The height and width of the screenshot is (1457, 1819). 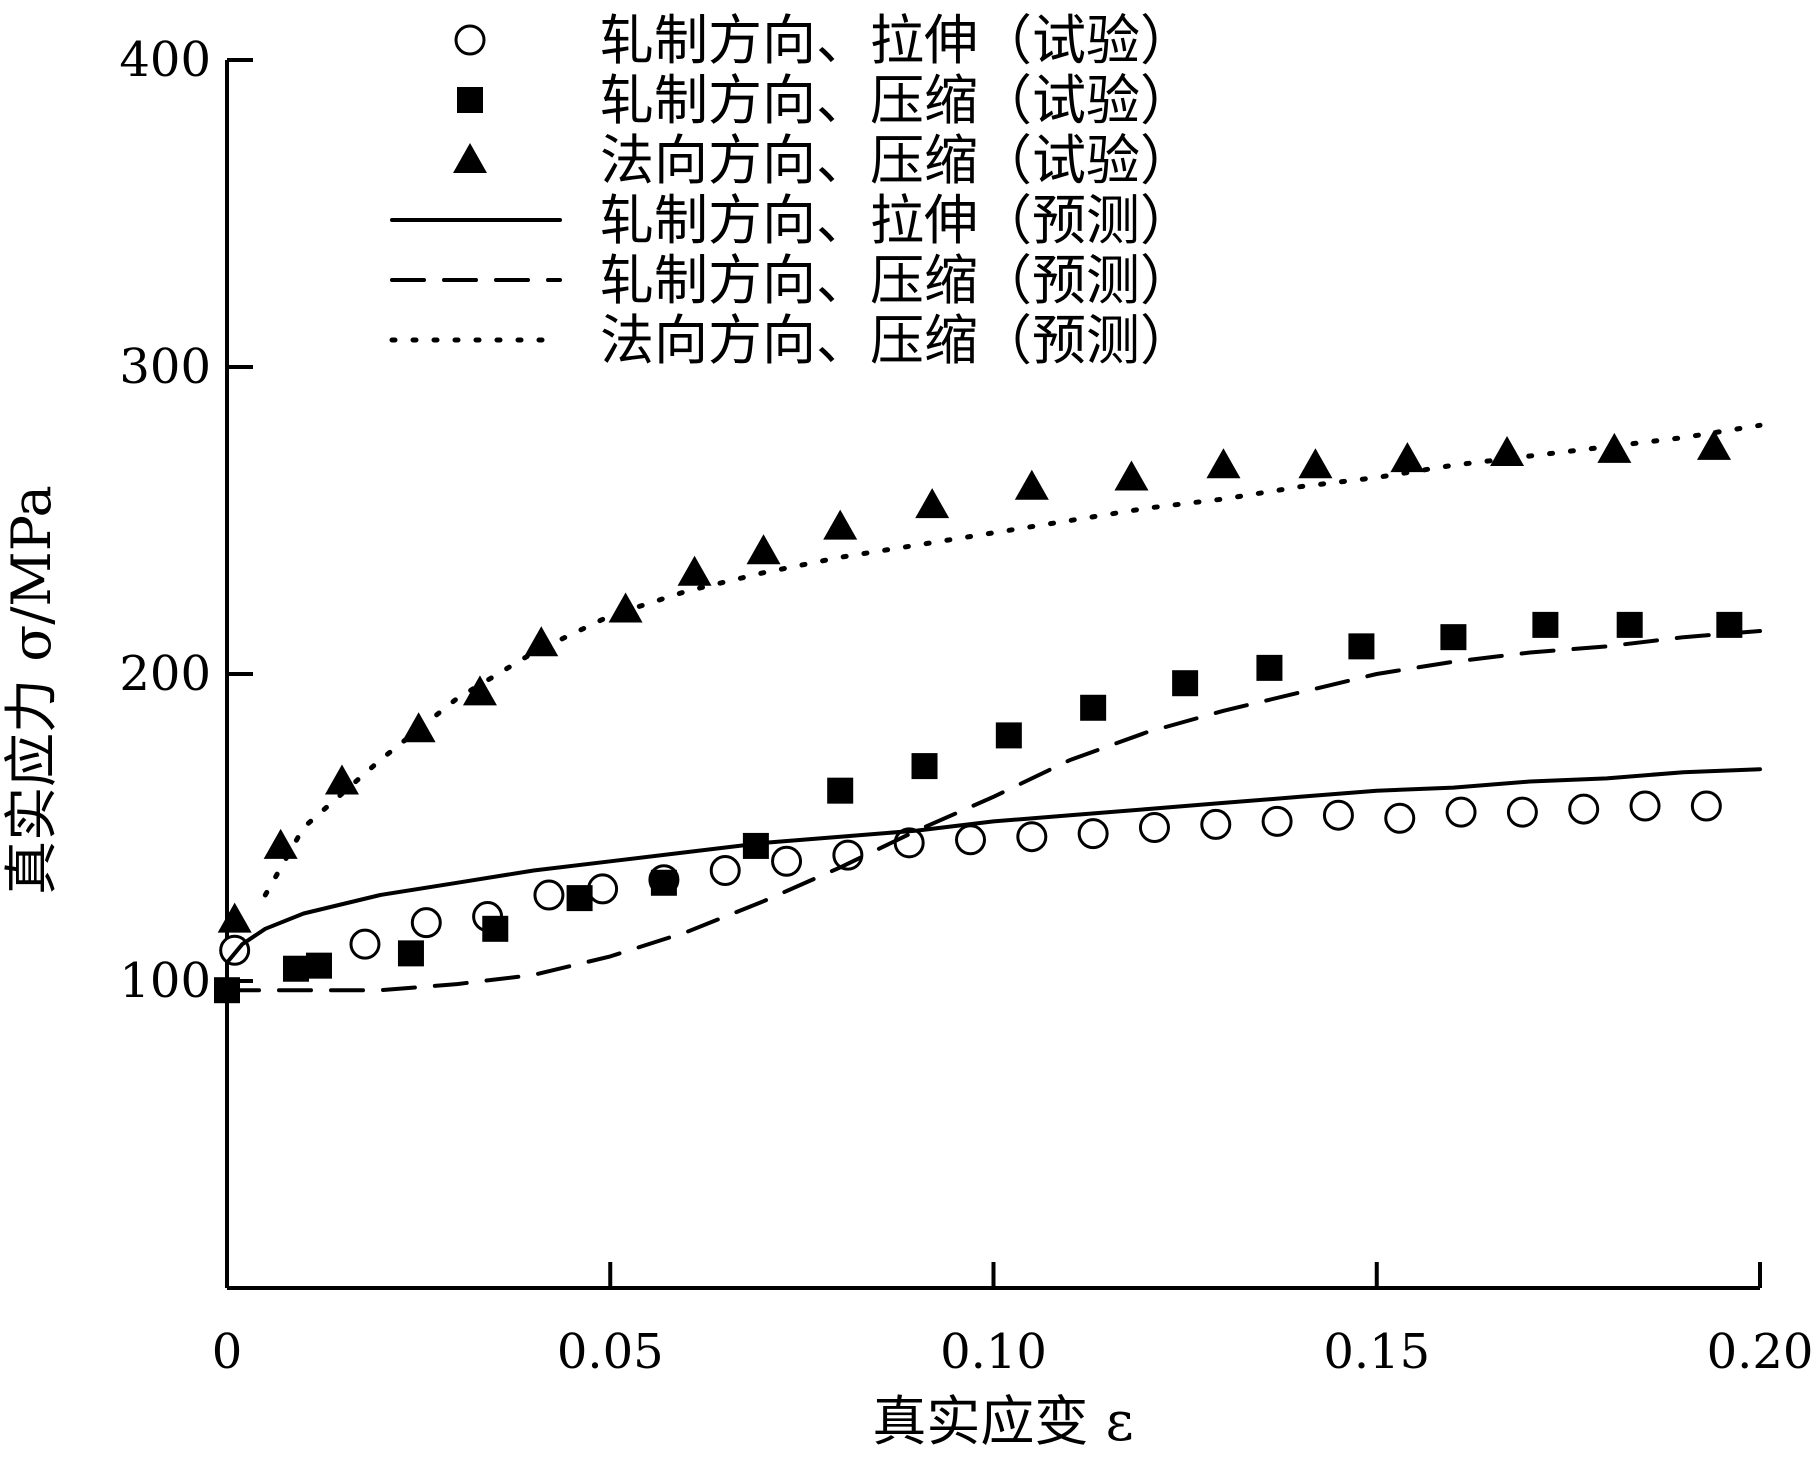 What do you see at coordinates (1760, 1352) in the screenshot?
I see `x-tick-label: 0.20` at bounding box center [1760, 1352].